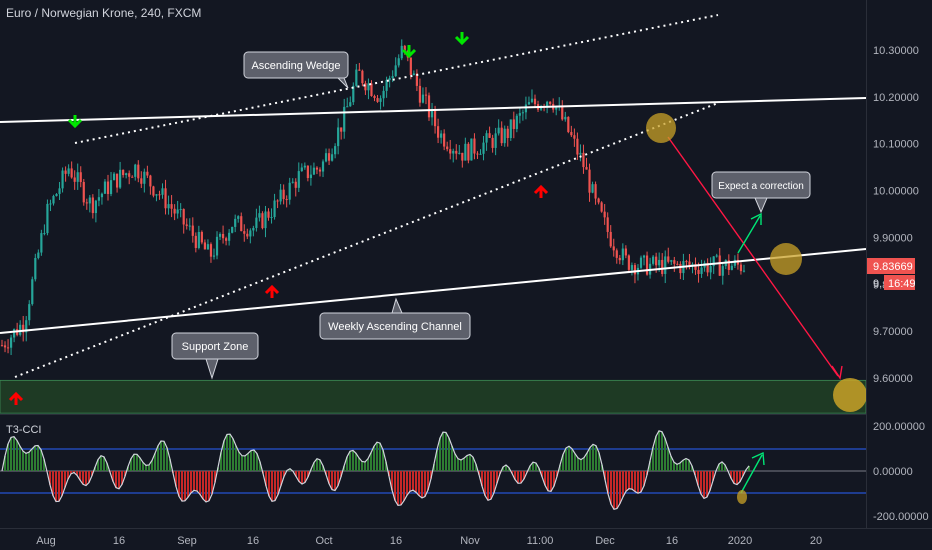 This screenshot has width=932, height=550. I want to click on time-tick-label: 11:00, so click(540, 541).